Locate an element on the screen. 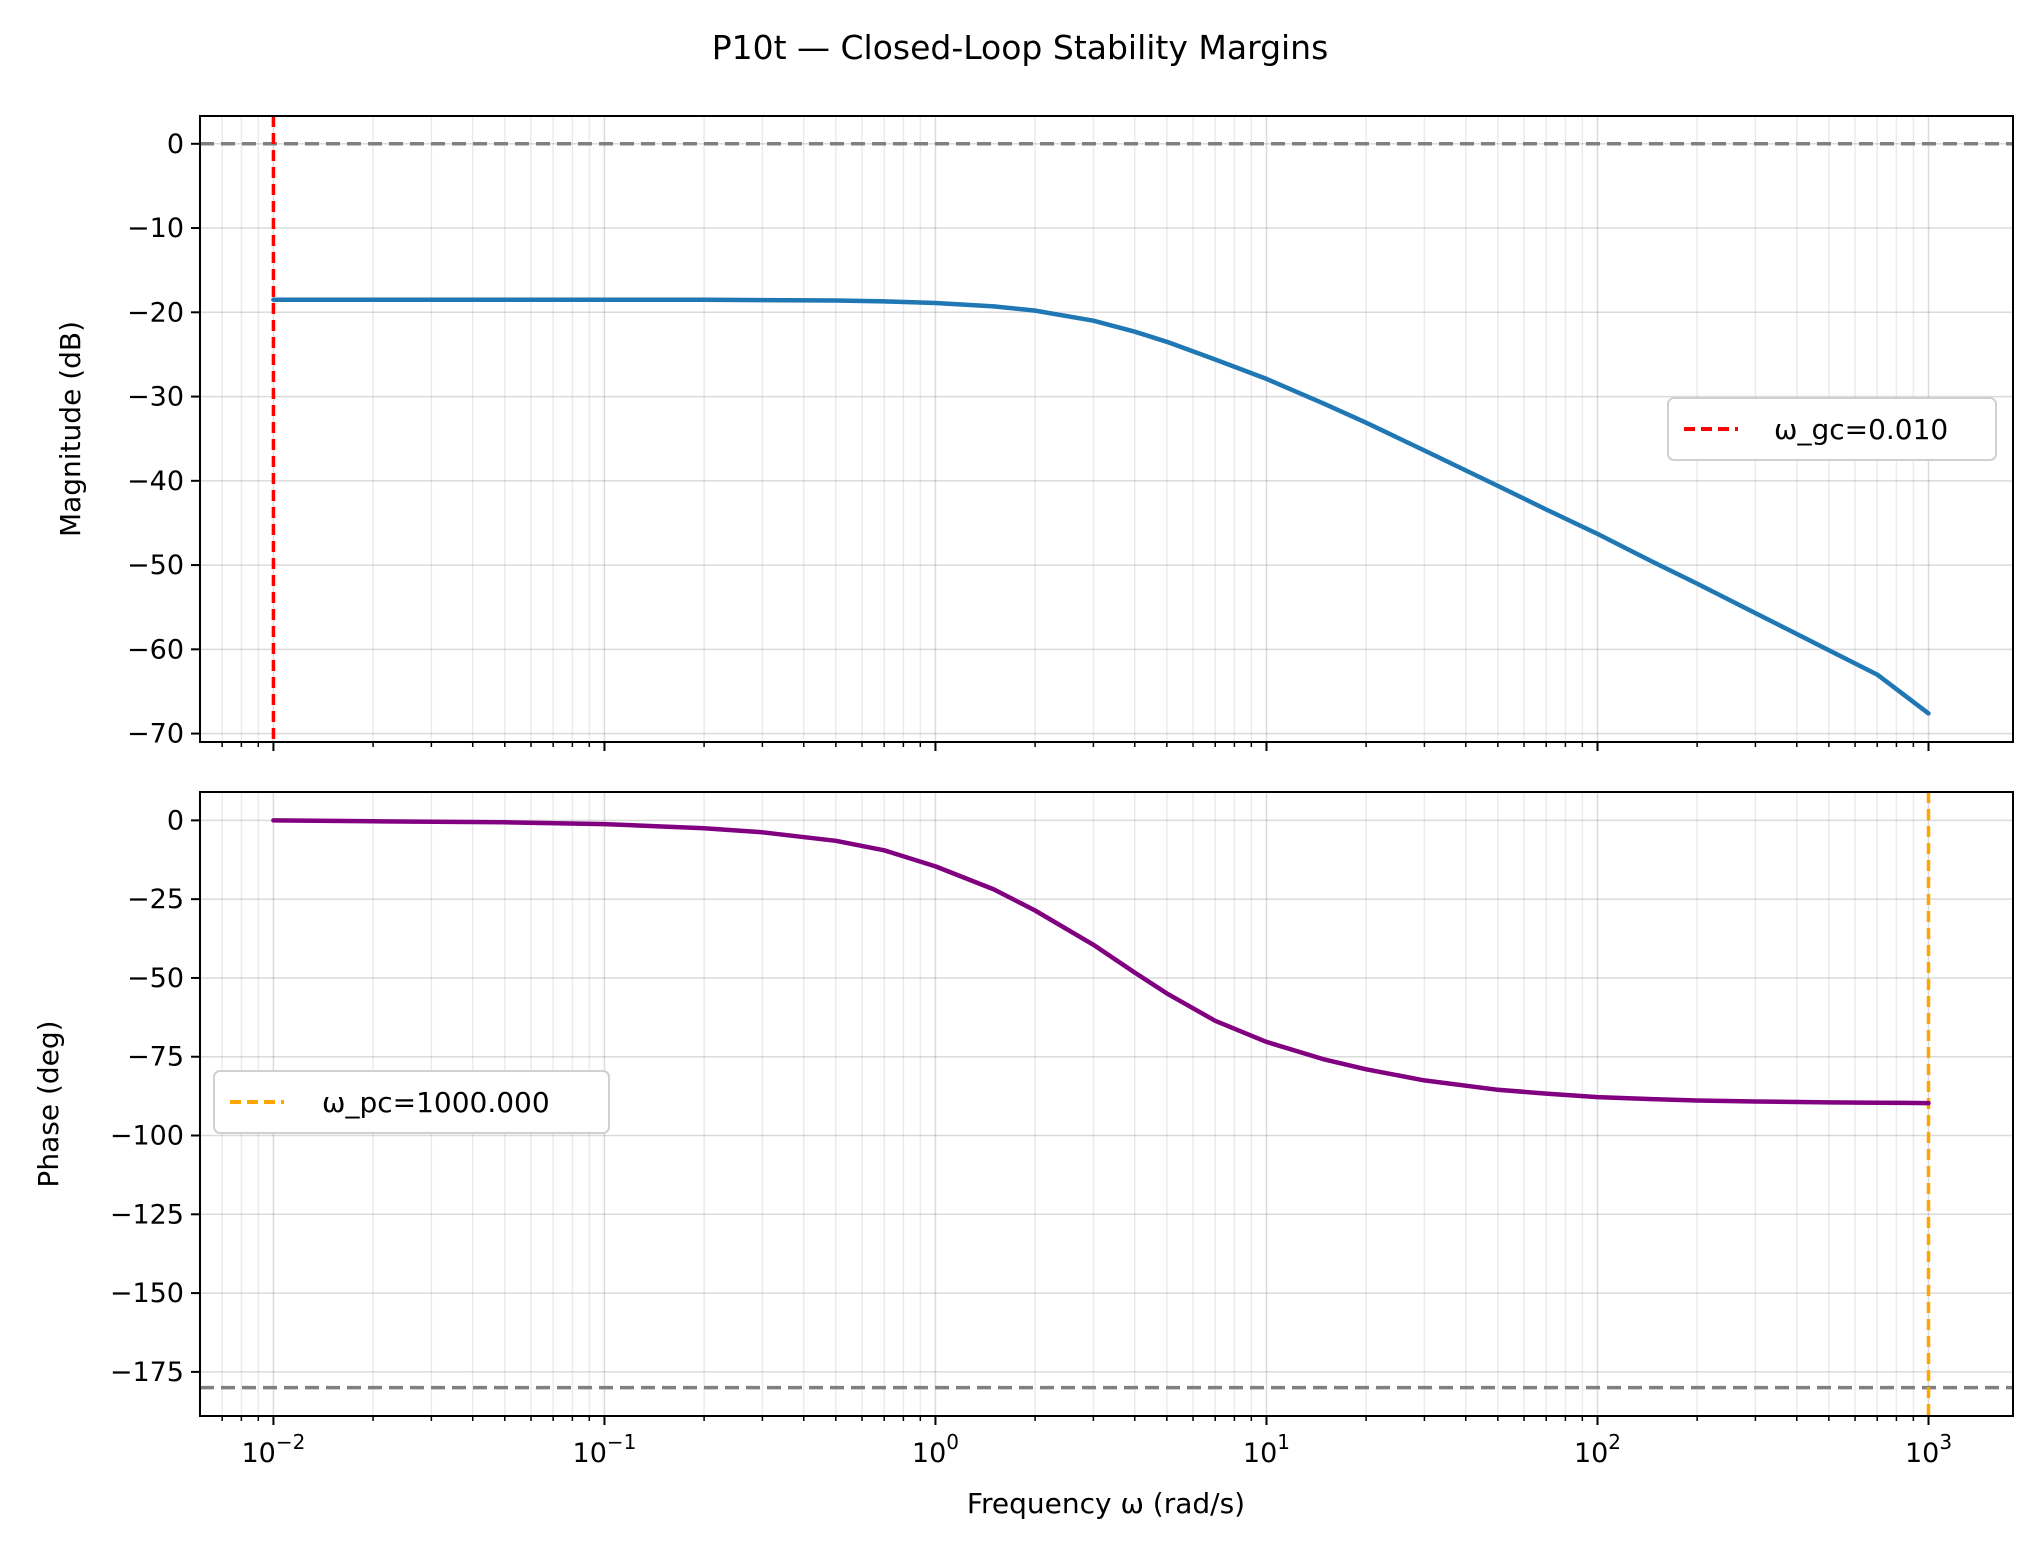  magnitude-legend: ω_gc=0.010 is located at coordinates (1832, 429).